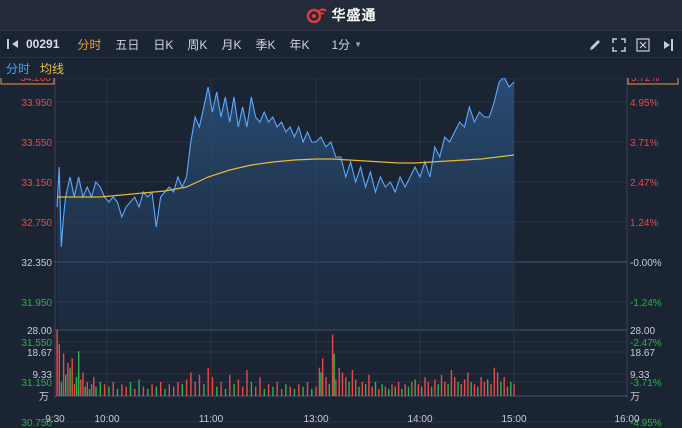 This screenshot has height=428, width=682. I want to click on tab-five-day: 五日, so click(127, 44).